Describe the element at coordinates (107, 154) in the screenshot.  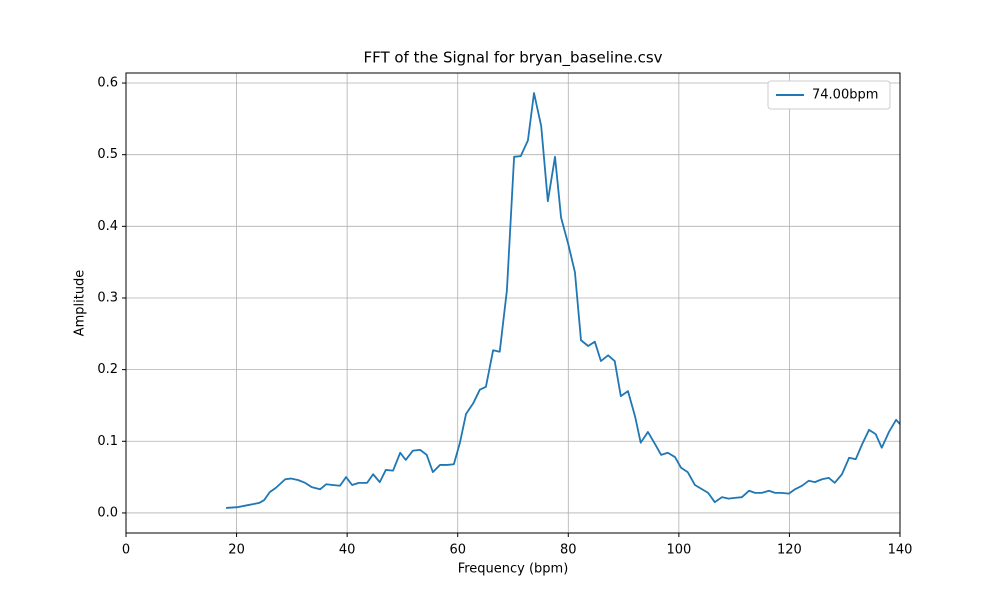
I see `y-tick-label: 0.5` at that location.